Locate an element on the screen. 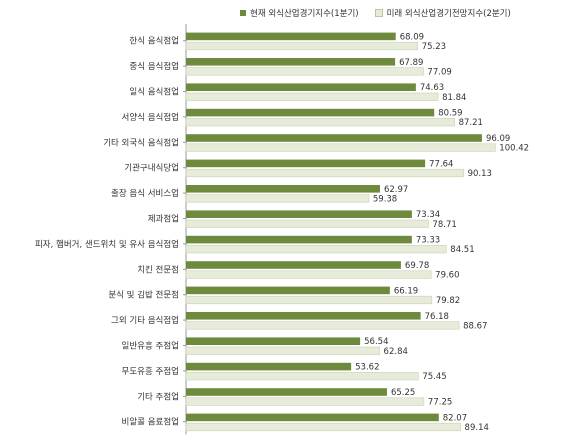 The width and height of the screenshot is (580, 435). data-label-future: 79.60 is located at coordinates (447, 276).